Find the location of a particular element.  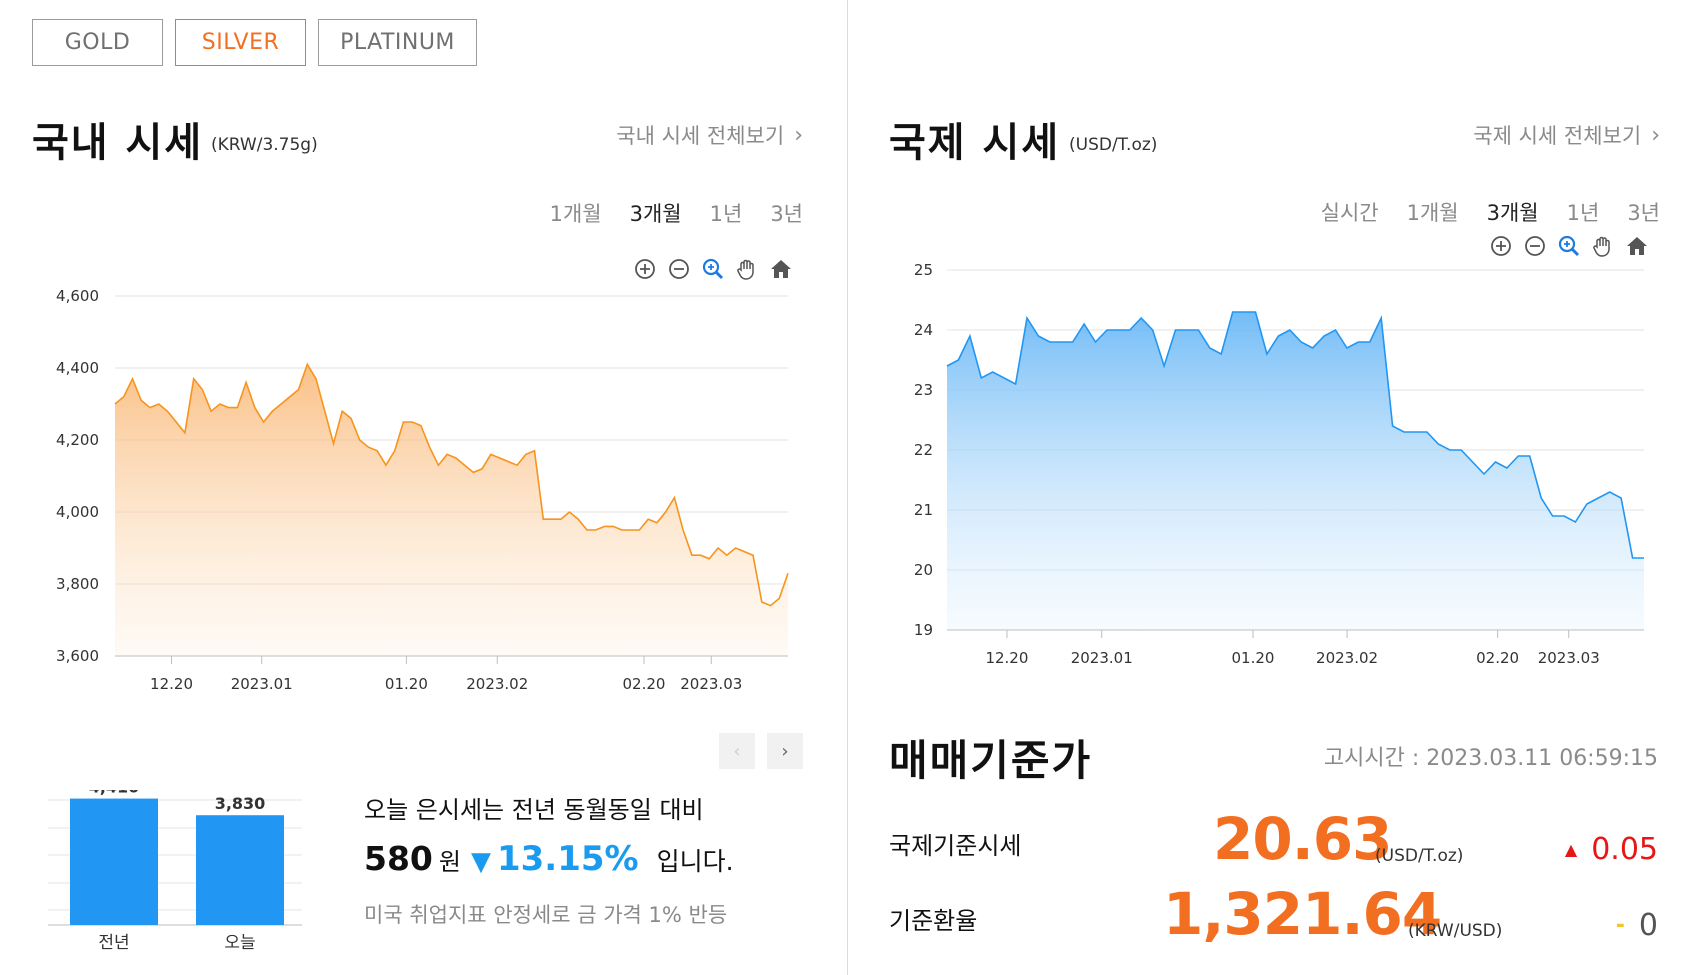

next-page-button: › is located at coordinates (785, 751).